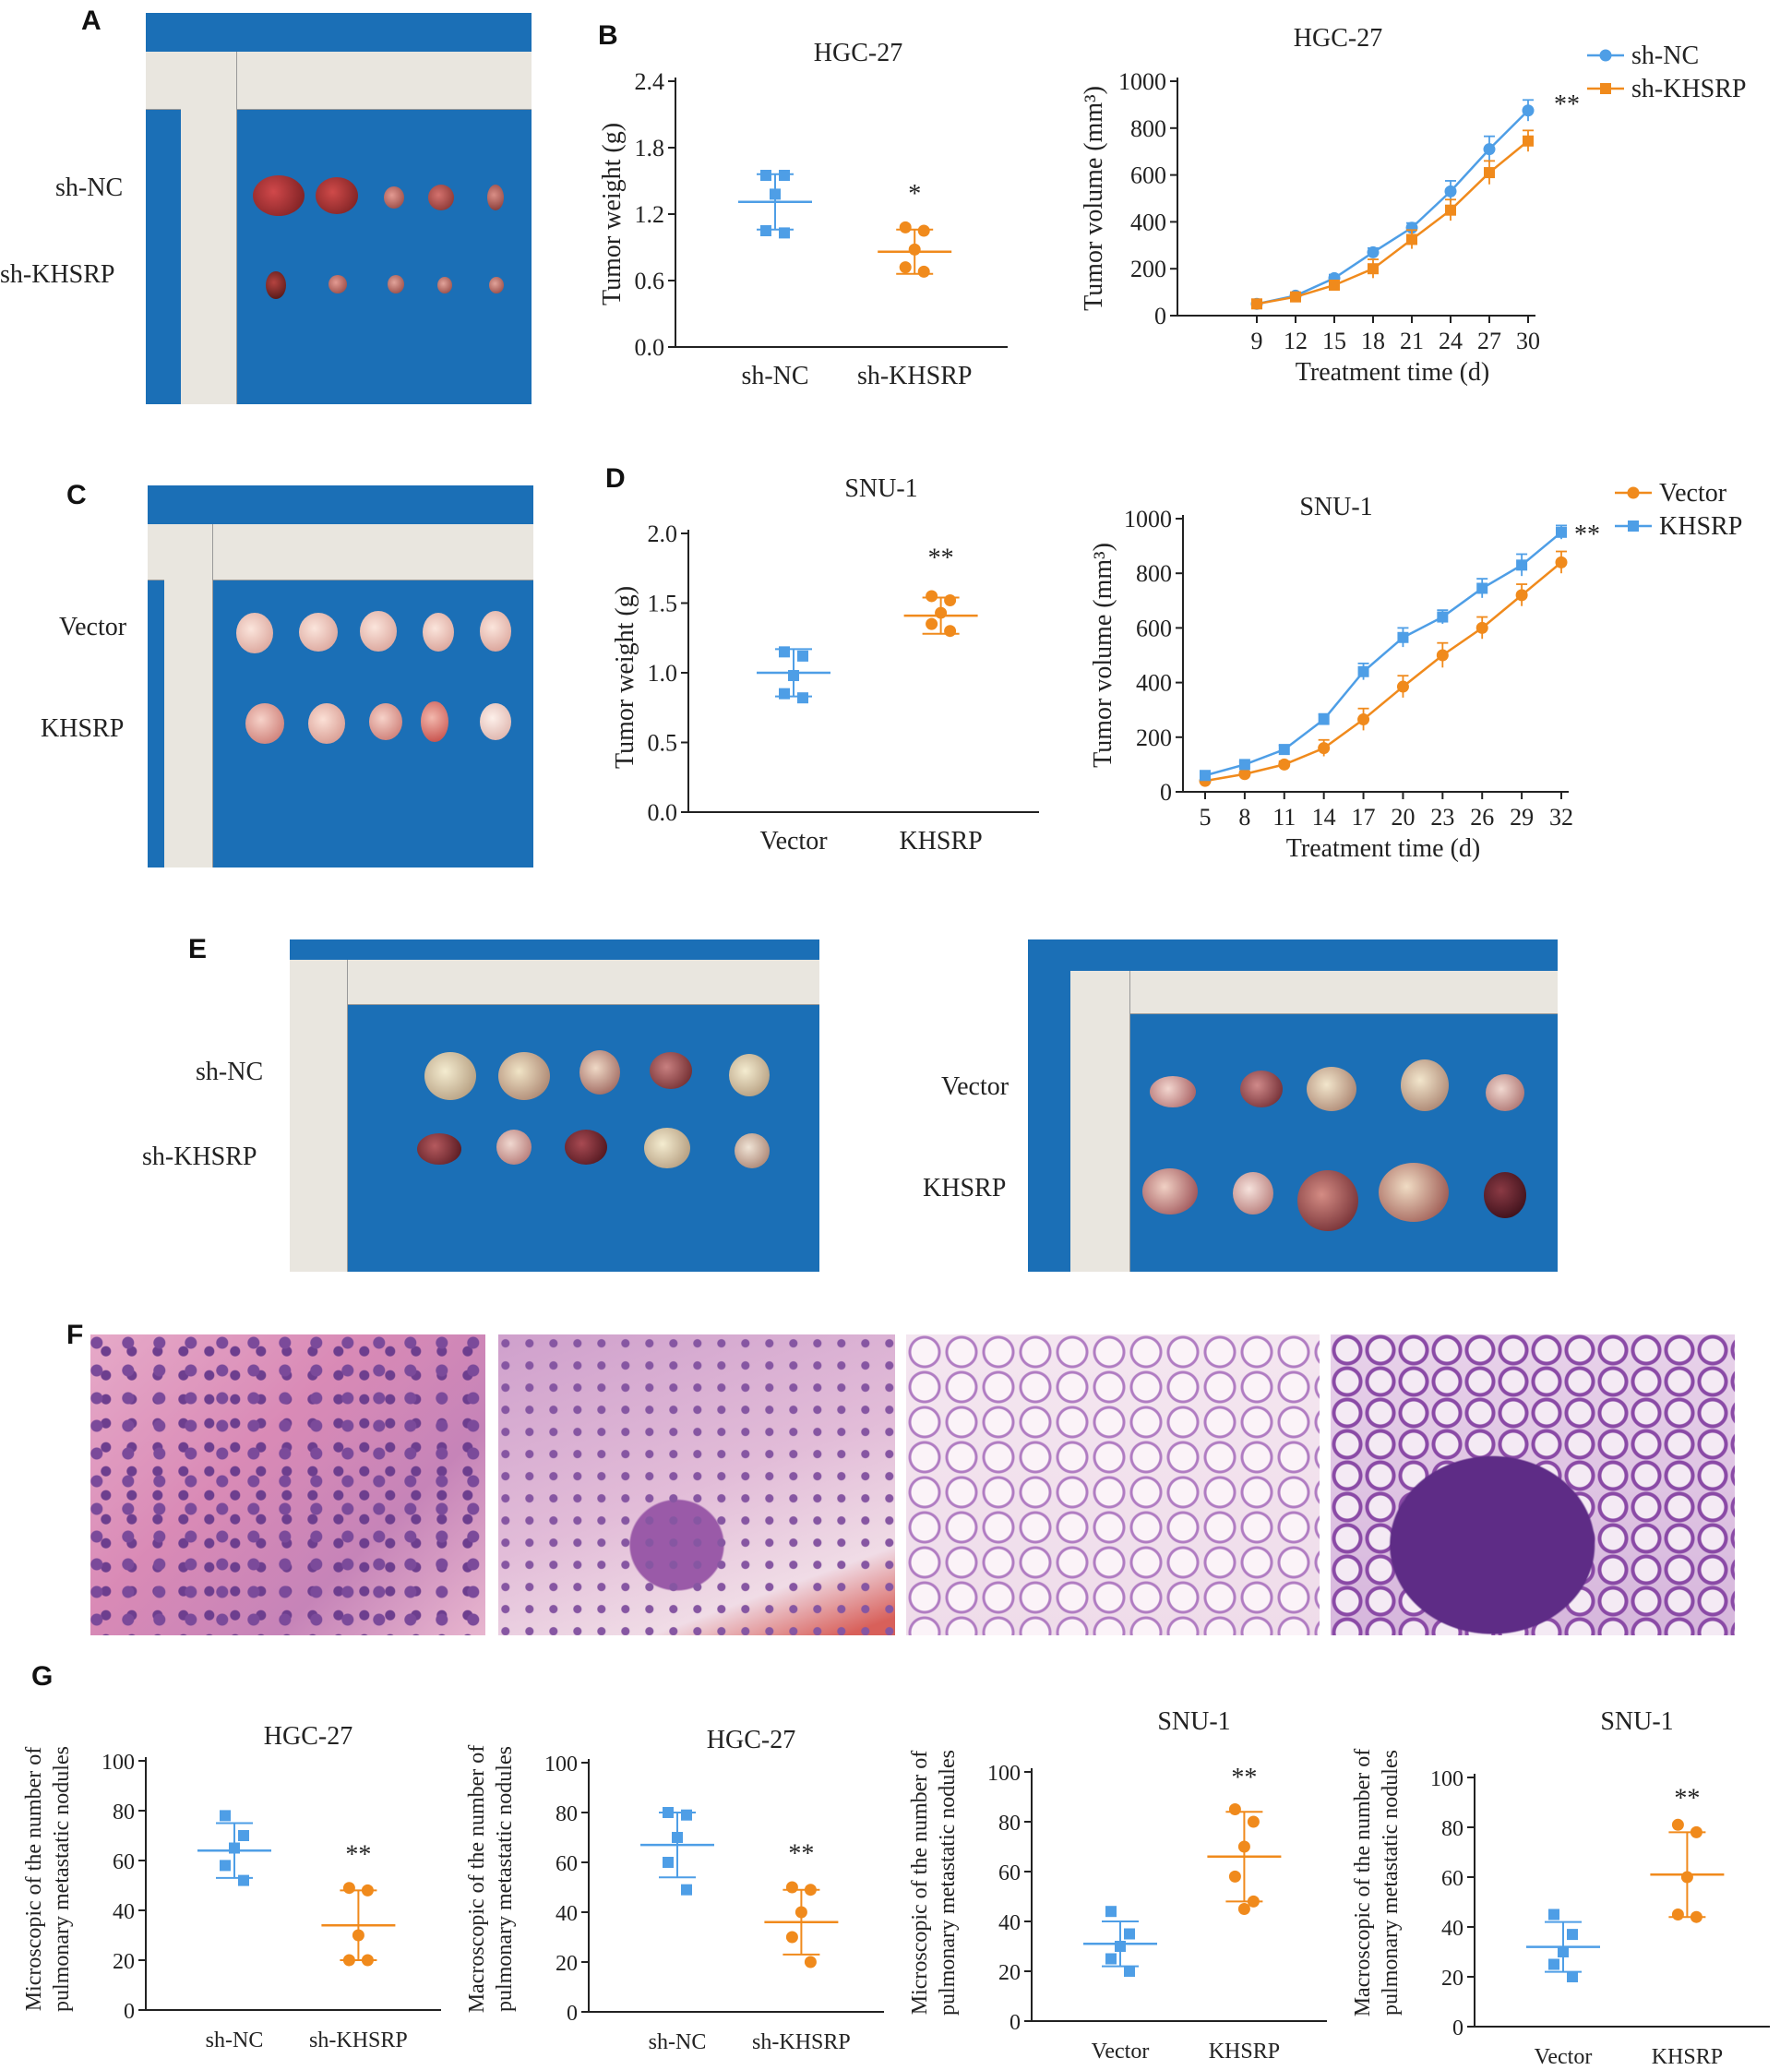 The height and width of the screenshot is (2070, 1792). What do you see at coordinates (1148, 128) in the screenshot?
I see `y-tick-label: 800` at bounding box center [1148, 128].